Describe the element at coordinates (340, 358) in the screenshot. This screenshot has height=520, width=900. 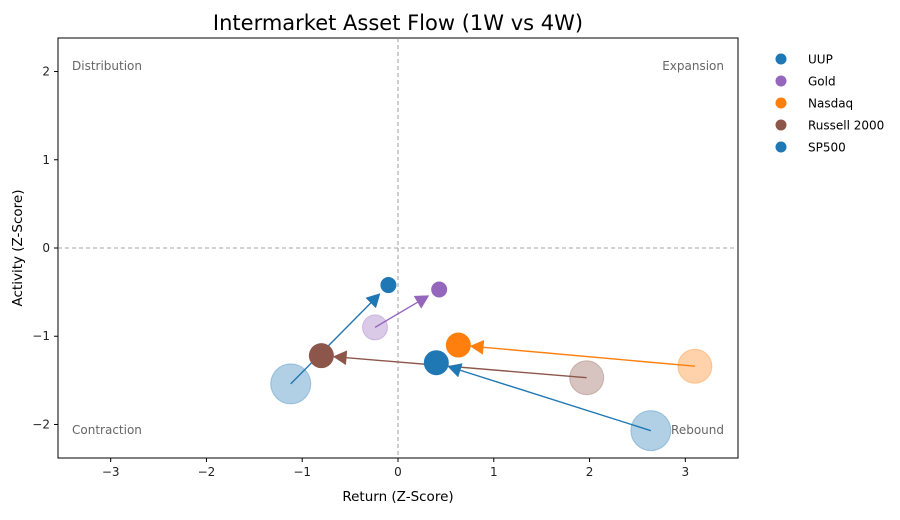
I see `arrow-head-russell-2000` at that location.